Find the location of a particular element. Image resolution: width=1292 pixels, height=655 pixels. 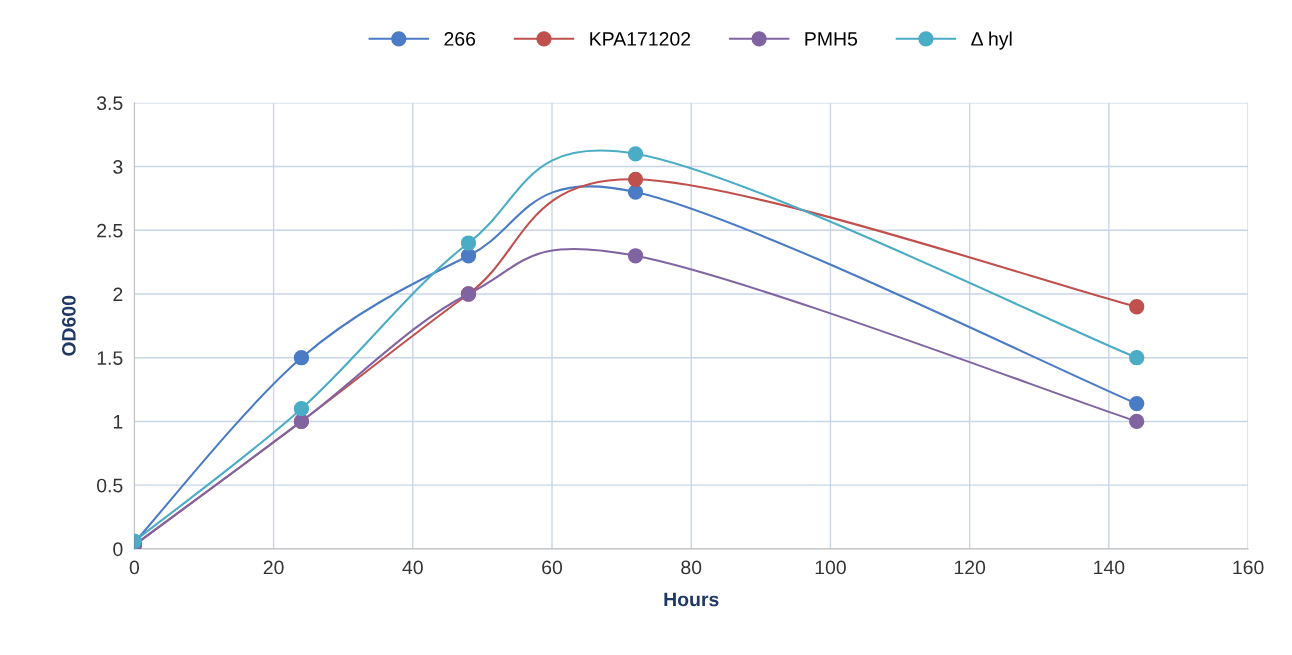

x-tick-label: 60 is located at coordinates (552, 567).